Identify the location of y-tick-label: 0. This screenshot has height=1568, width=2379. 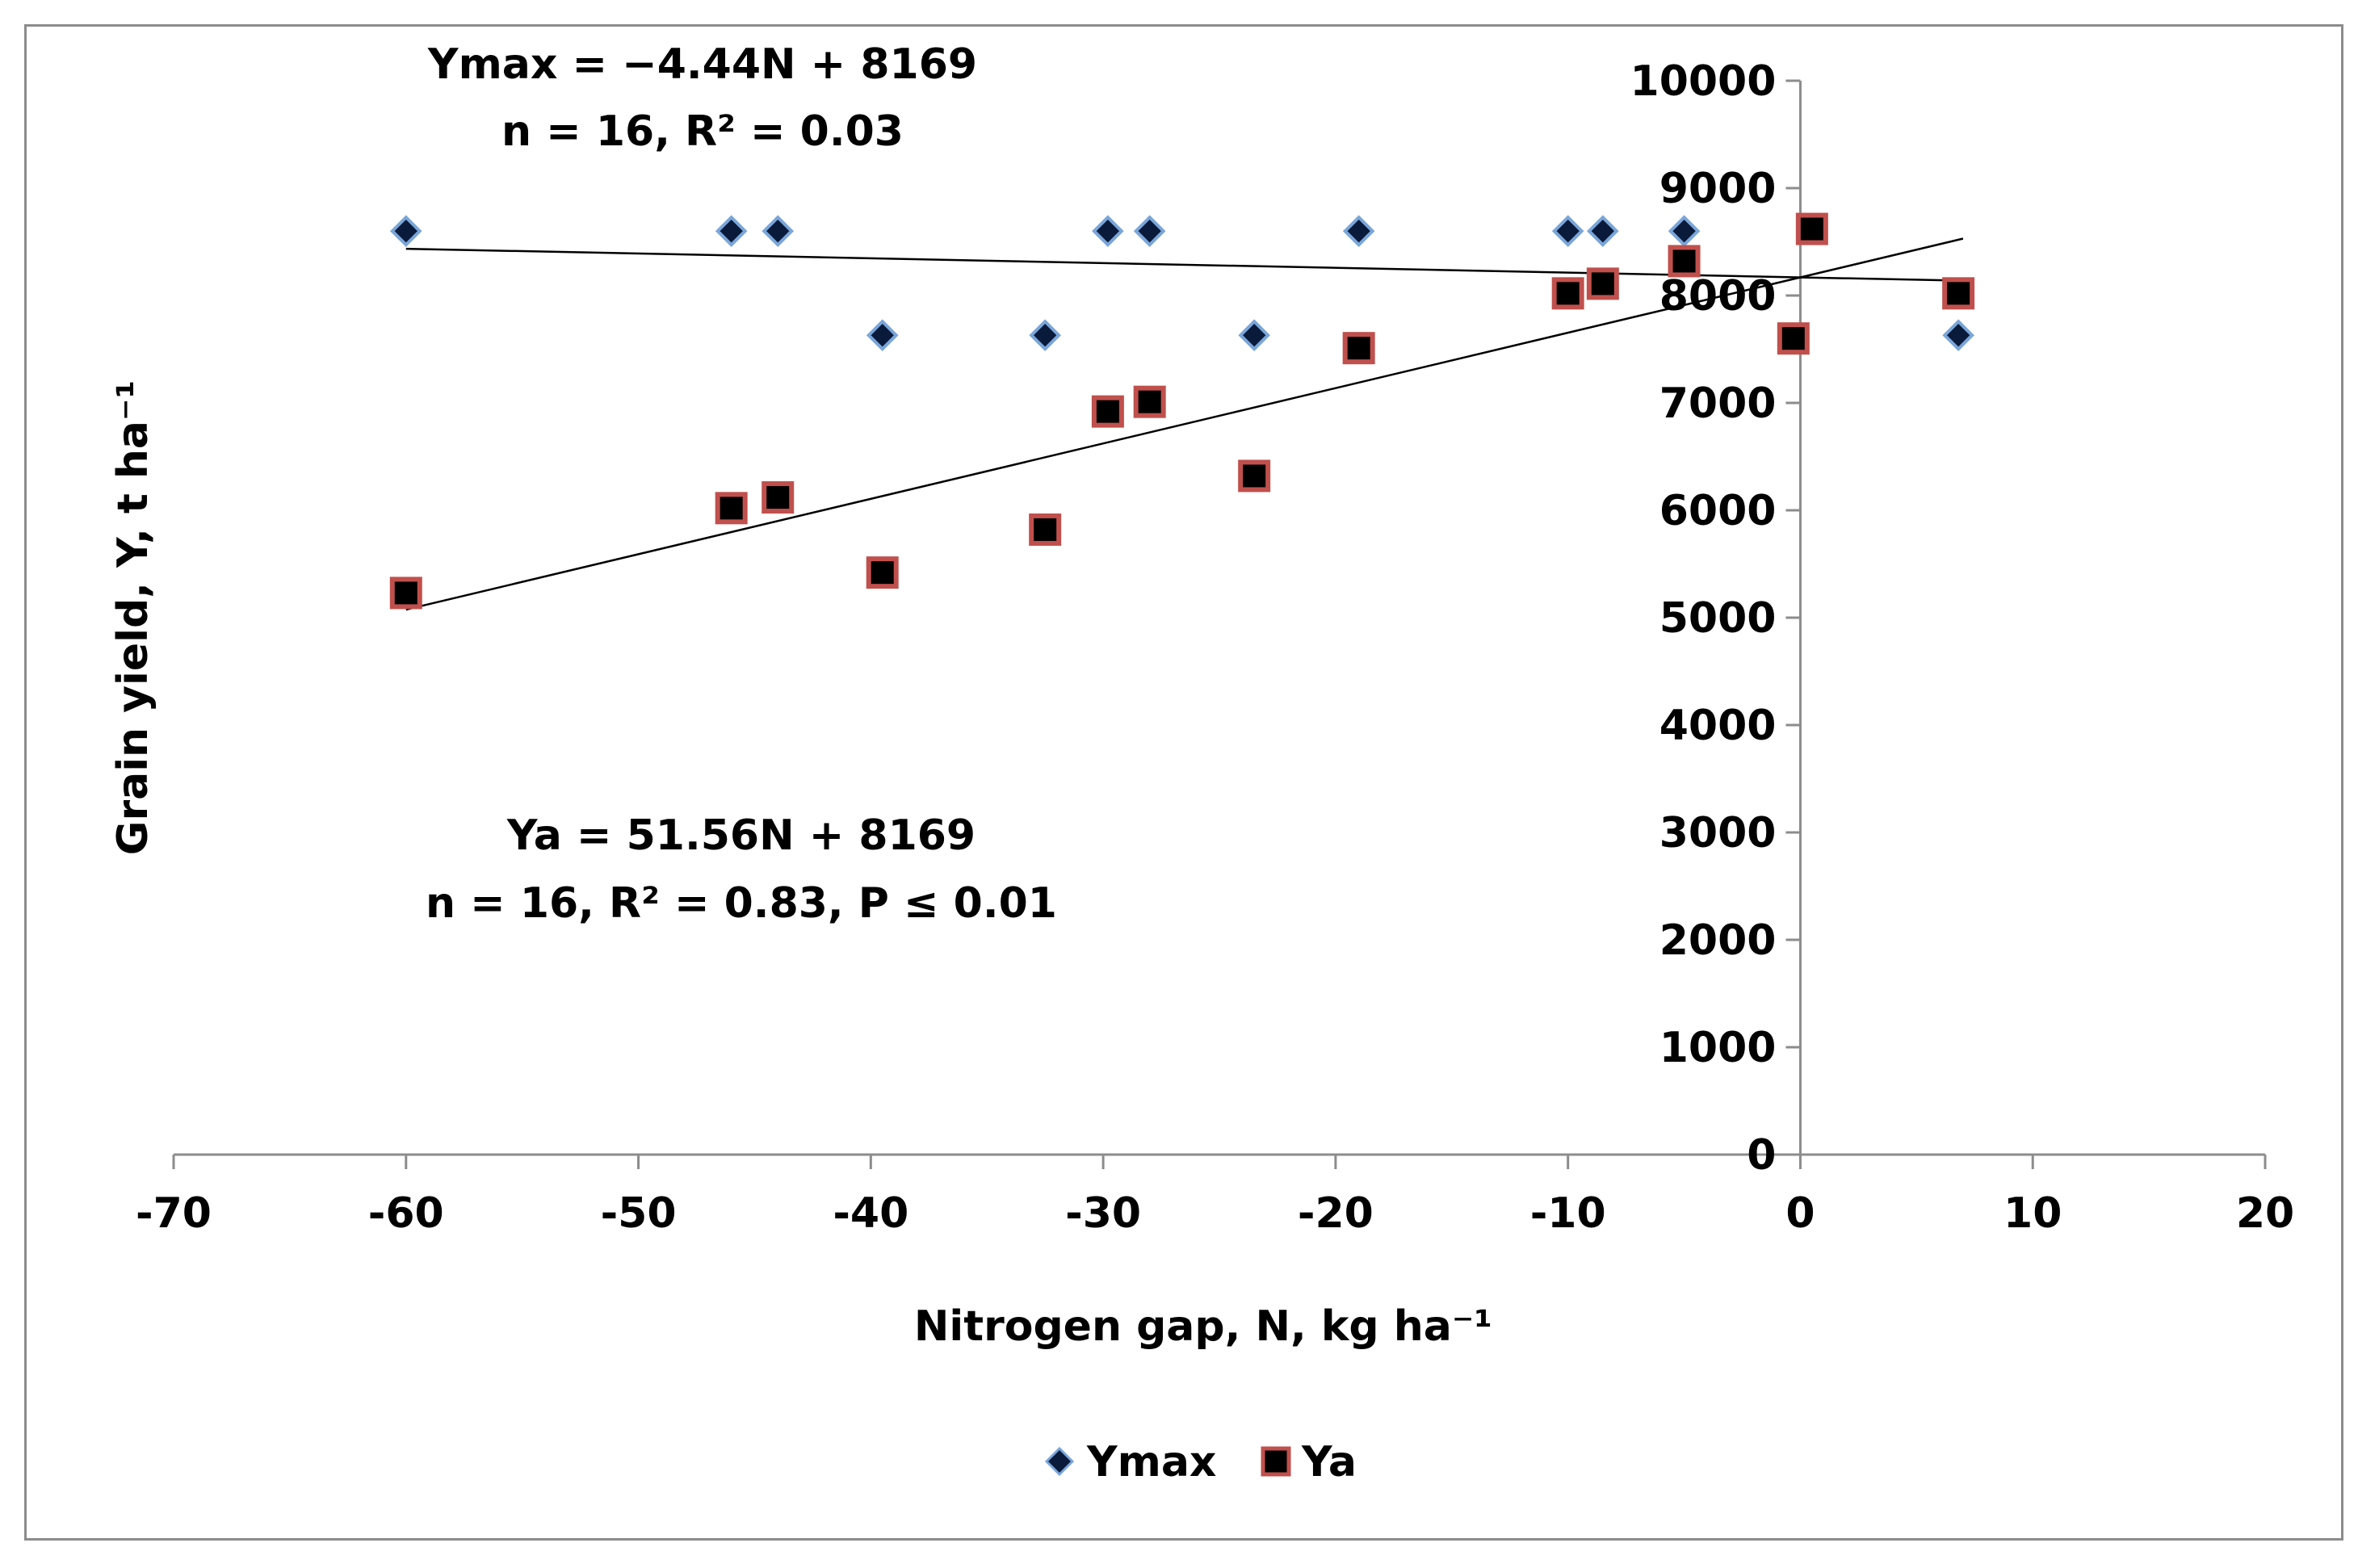
(1762, 1155).